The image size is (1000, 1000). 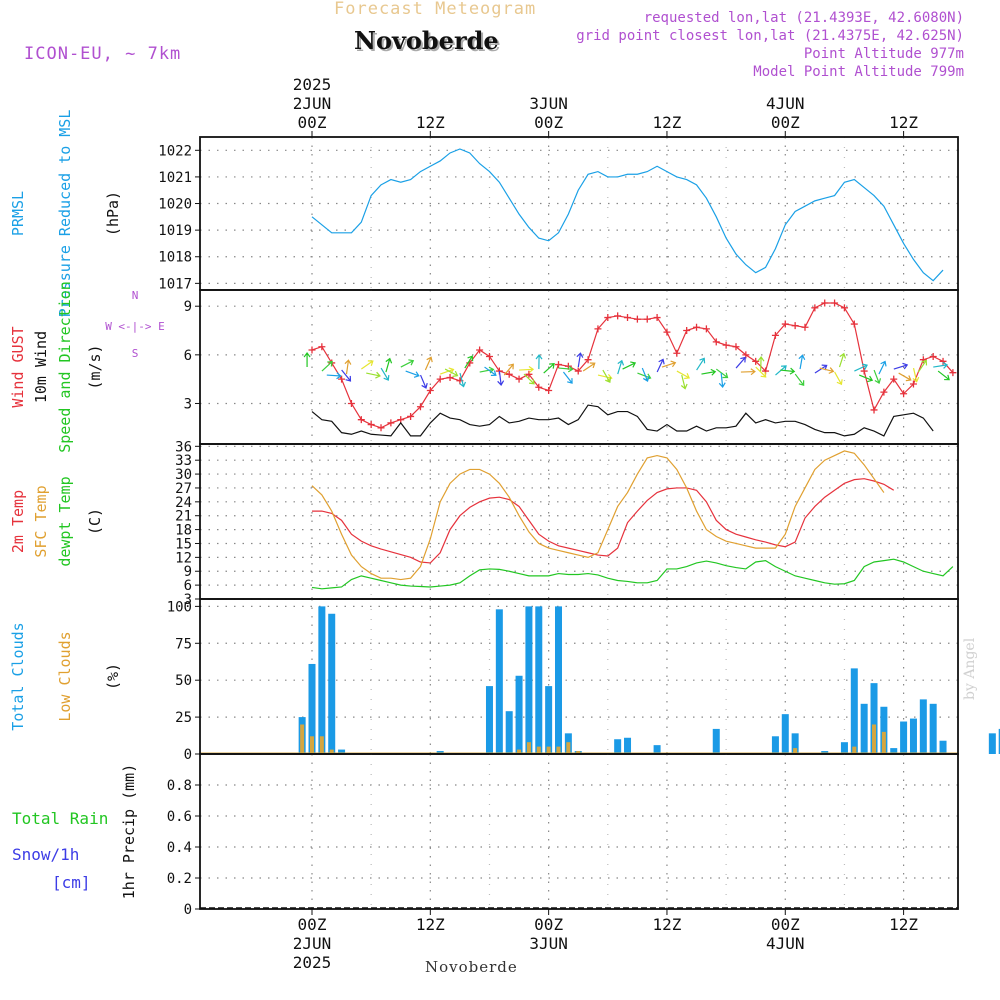 What do you see at coordinates (970, 668) in the screenshot?
I see `credit-text: by Angel` at bounding box center [970, 668].